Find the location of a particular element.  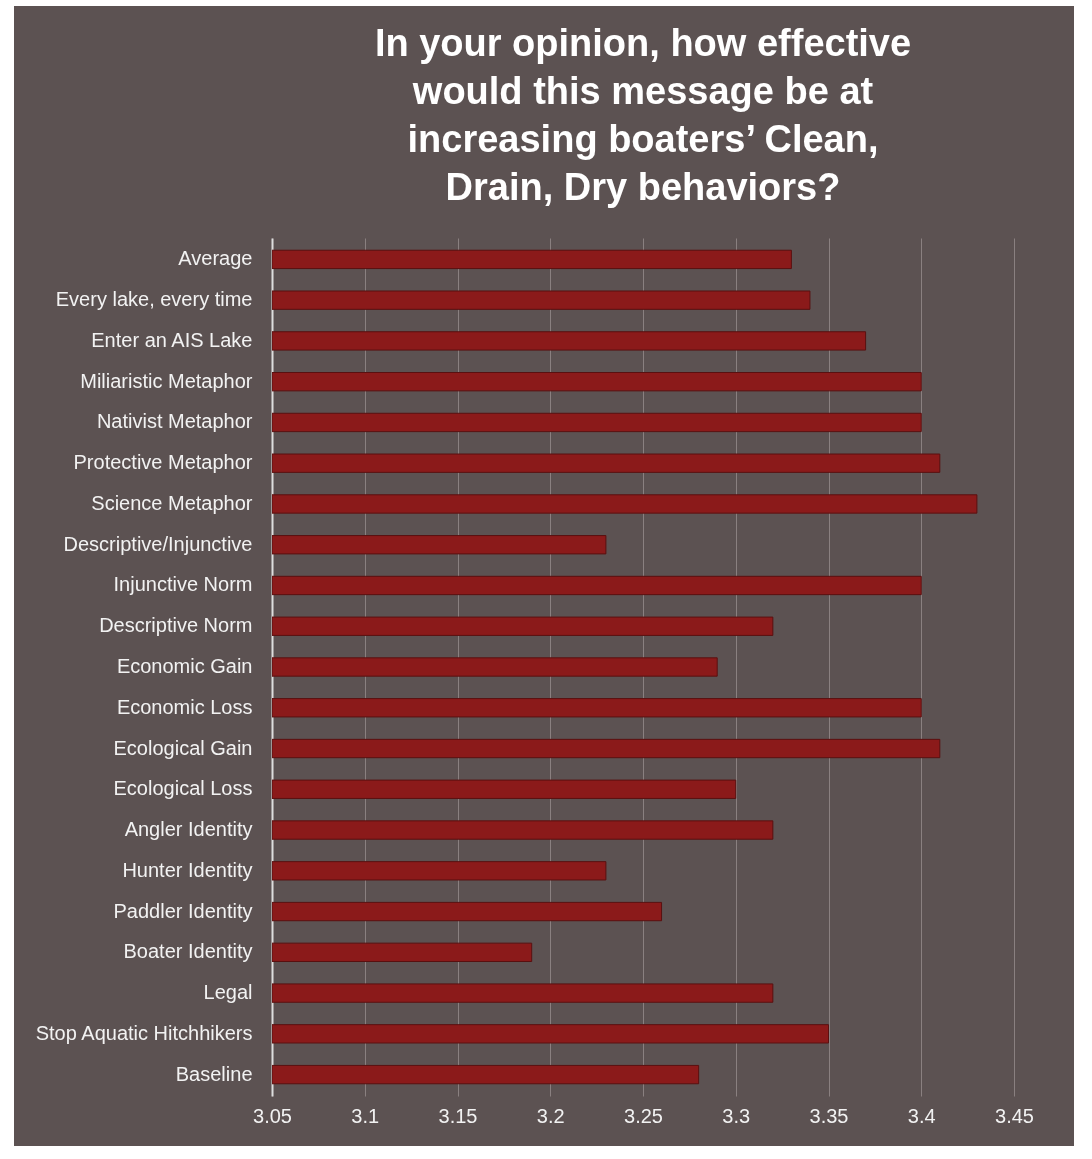

y-tick-label: Stop Aquatic Hitchhikers is located at coordinates (144, 1032).